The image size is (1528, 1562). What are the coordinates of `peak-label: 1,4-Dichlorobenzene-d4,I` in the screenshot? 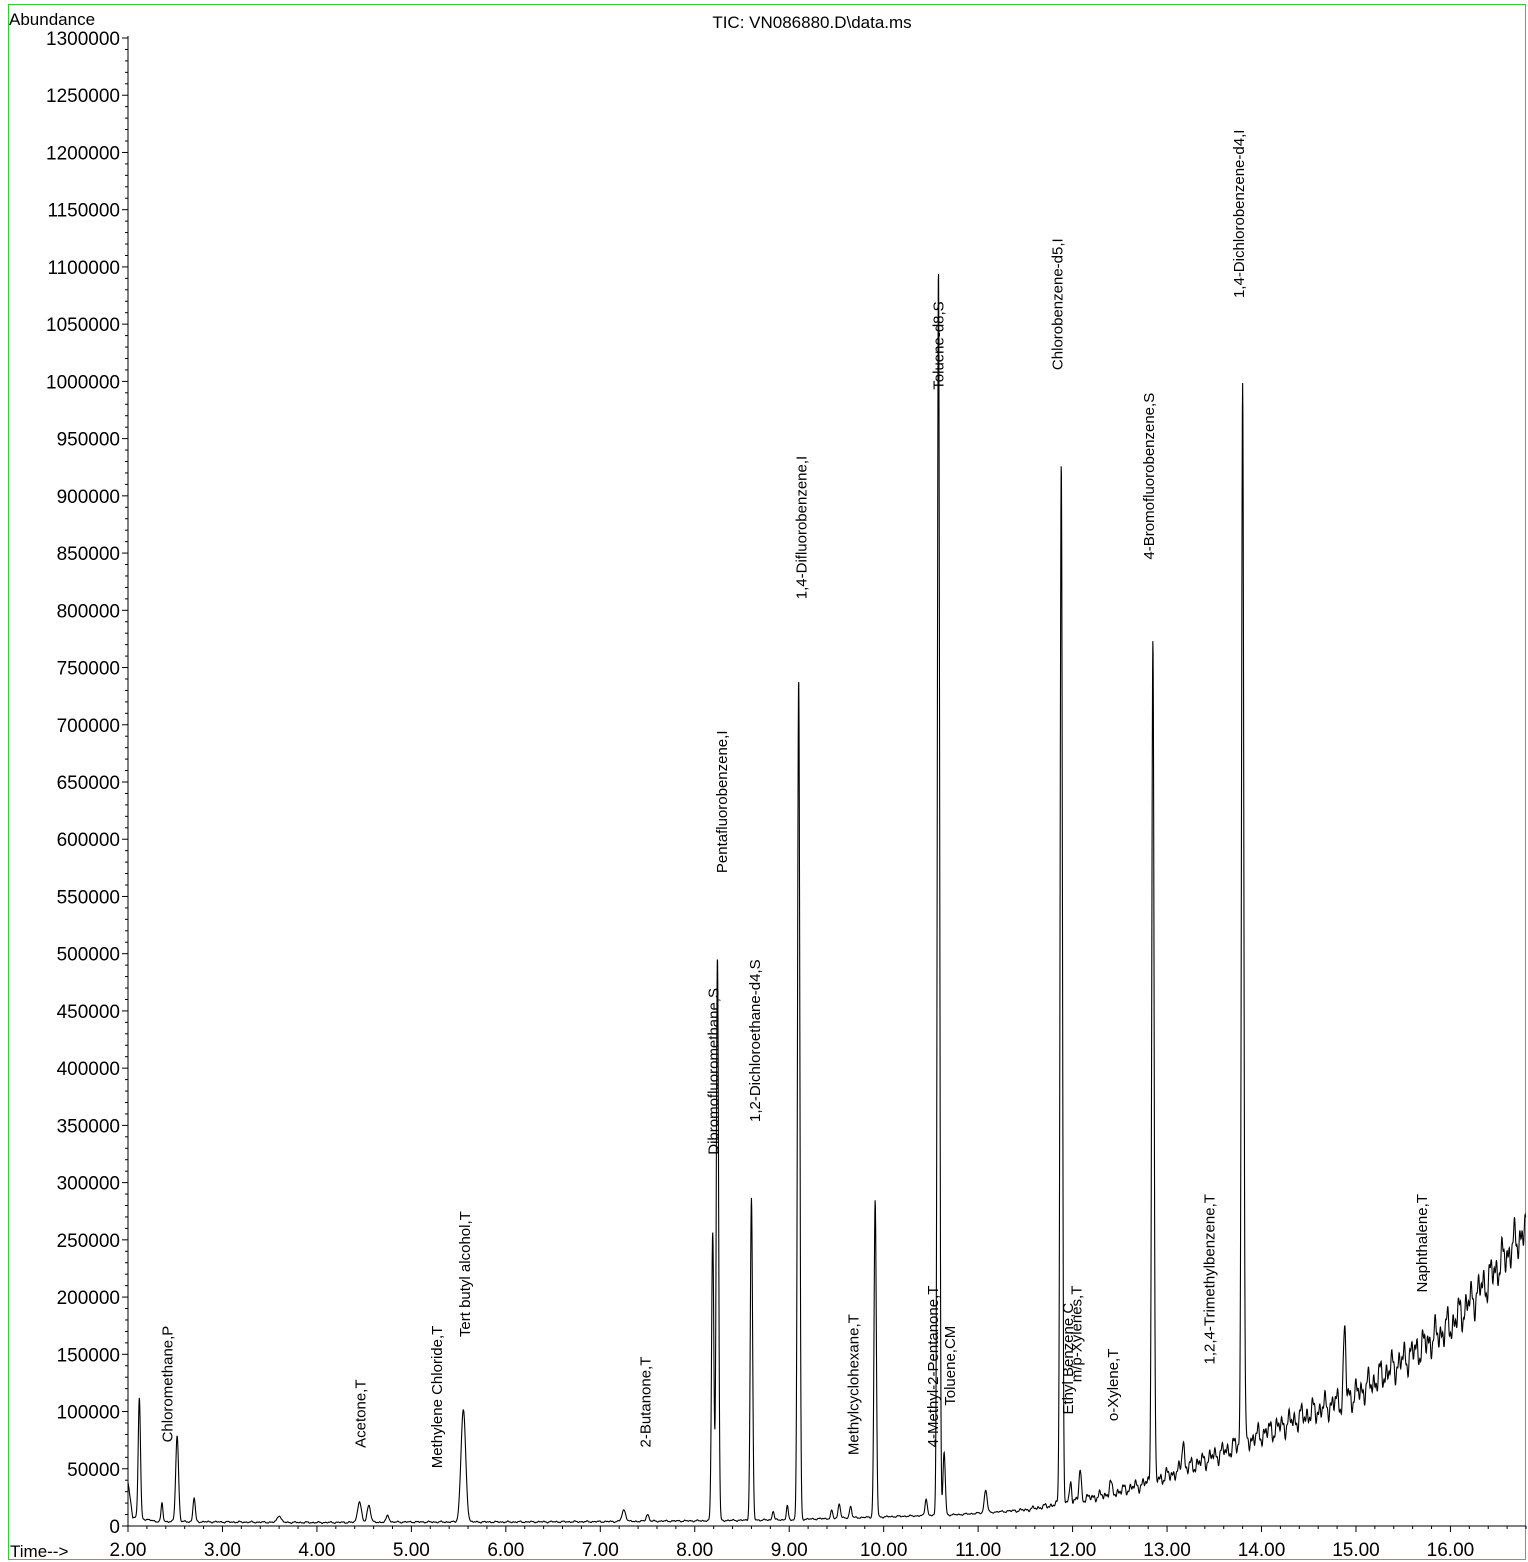 It's located at (1239, 214).